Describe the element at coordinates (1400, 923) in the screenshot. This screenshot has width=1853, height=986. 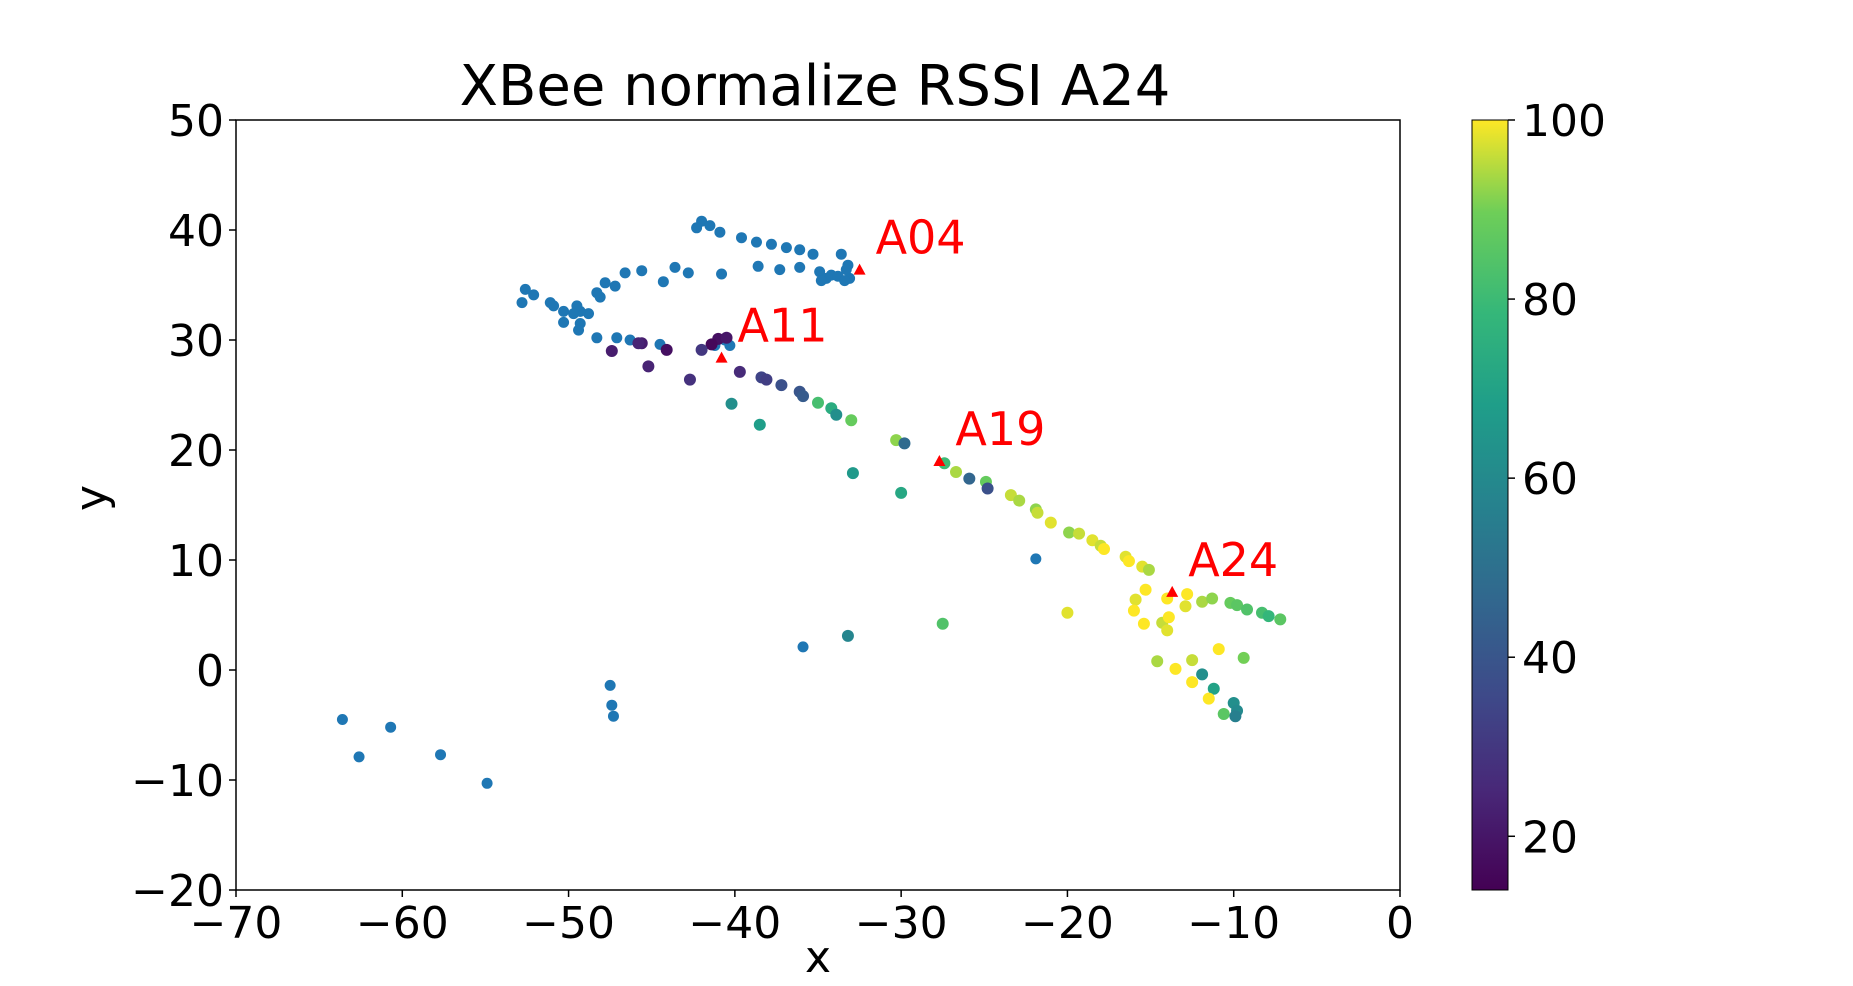
I see `x-tick-label: 0` at that location.